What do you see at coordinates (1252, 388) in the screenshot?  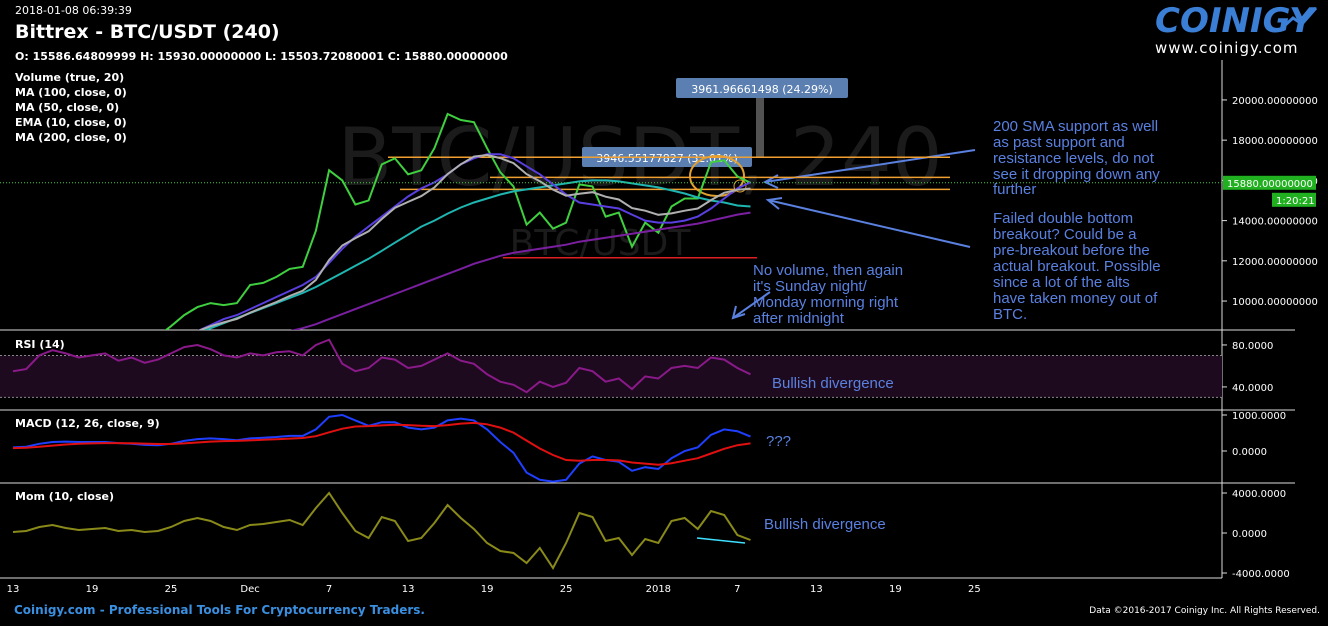 I see `y-tick-label: 40.0000` at bounding box center [1252, 388].